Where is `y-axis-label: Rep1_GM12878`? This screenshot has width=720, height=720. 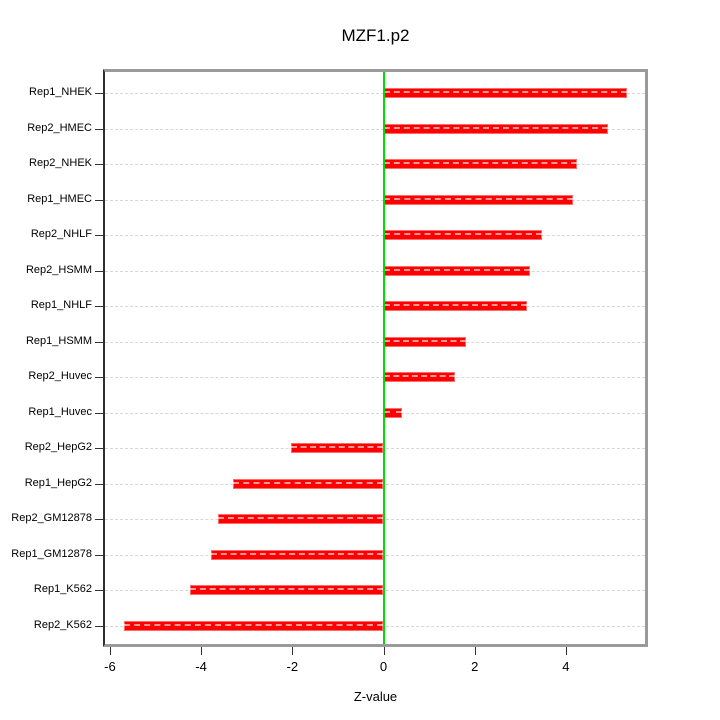 y-axis-label: Rep1_GM12878 is located at coordinates (51, 553).